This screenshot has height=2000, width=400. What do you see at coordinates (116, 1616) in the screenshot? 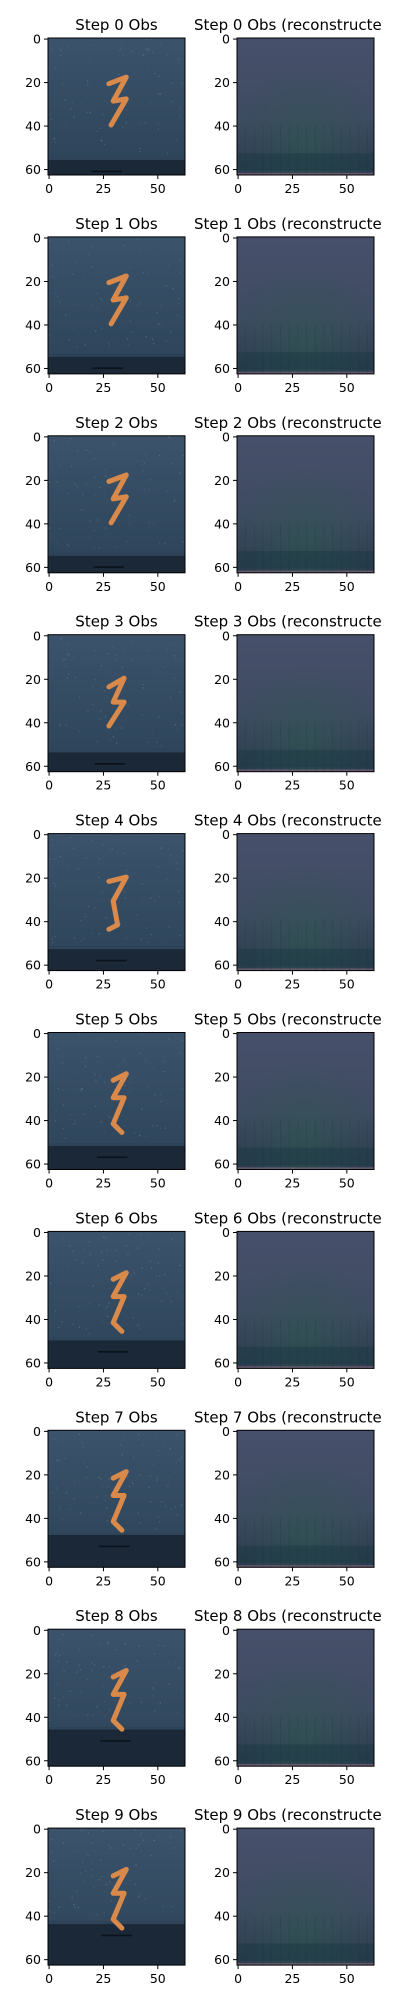
I see `panel-title: Step 8 Obs` at bounding box center [116, 1616].